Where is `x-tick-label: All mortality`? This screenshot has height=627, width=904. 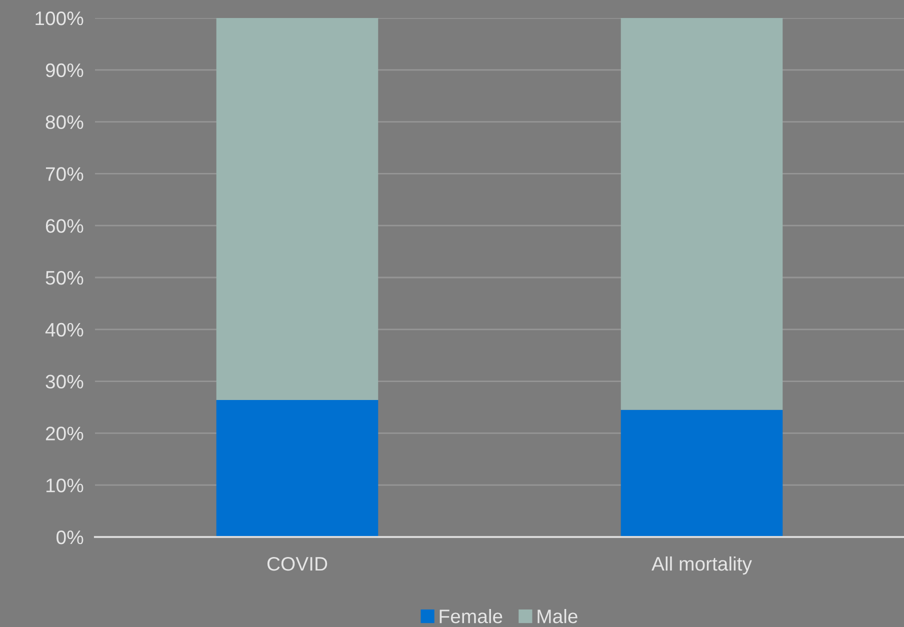
x-tick-label: All mortality is located at coordinates (702, 565).